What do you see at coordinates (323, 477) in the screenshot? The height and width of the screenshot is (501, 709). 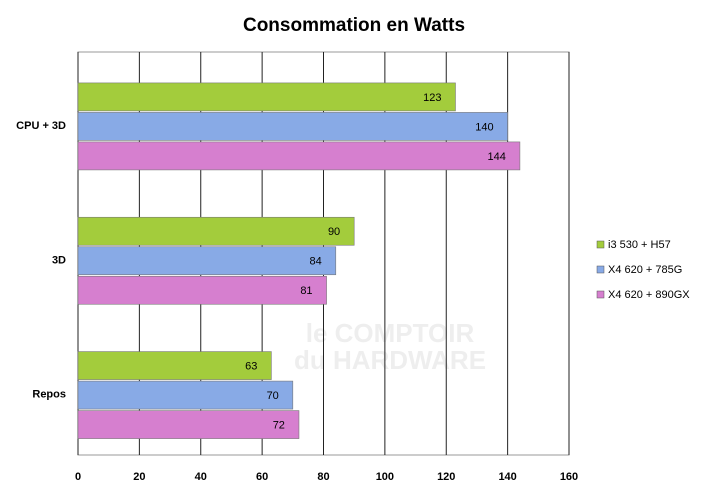 I see `x-tick-label: 80` at bounding box center [323, 477].